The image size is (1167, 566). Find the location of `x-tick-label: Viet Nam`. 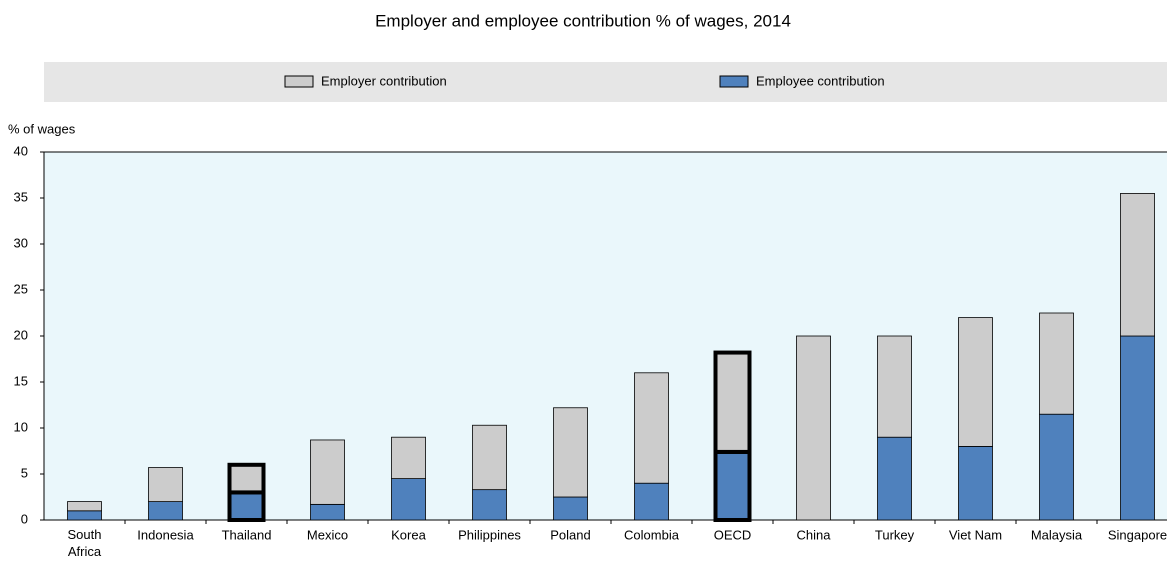

x-tick-label: Viet Nam is located at coordinates (975, 534).